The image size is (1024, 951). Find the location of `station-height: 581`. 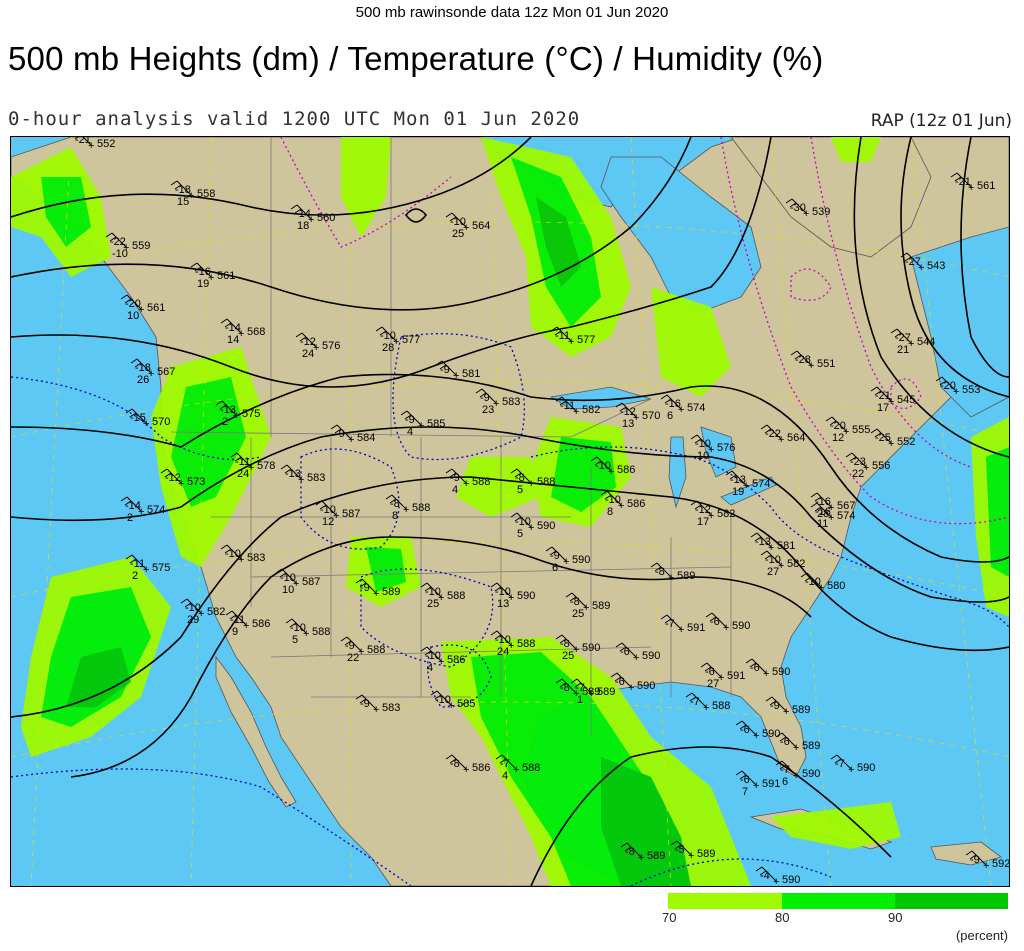

station-height: 581 is located at coordinates (471, 374).